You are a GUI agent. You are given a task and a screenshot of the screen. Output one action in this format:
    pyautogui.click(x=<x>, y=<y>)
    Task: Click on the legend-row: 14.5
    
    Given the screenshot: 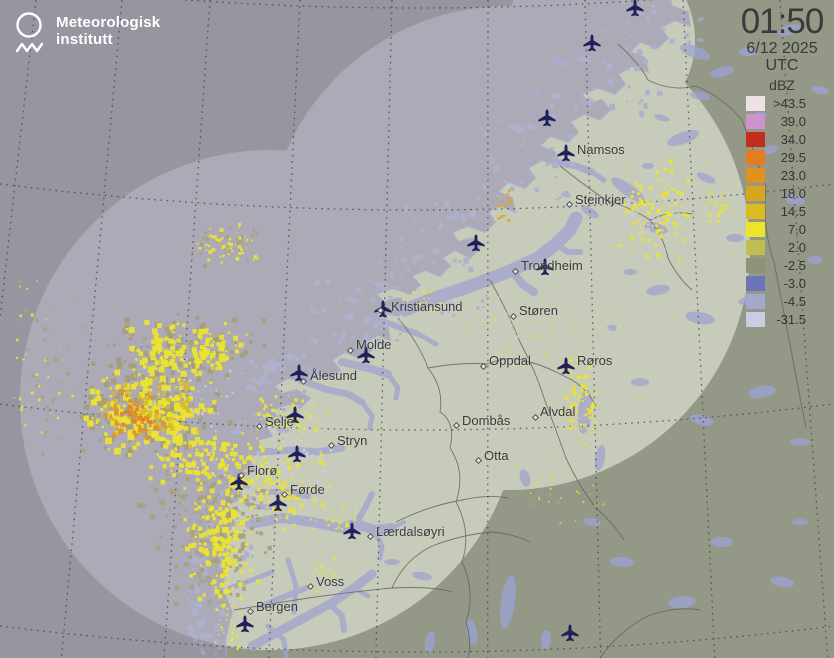 What is the action you would take?
    pyautogui.click(x=782, y=211)
    